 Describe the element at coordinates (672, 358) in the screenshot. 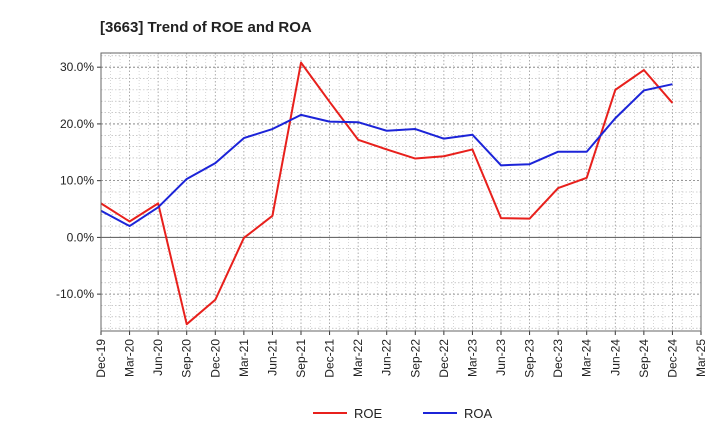

I see `x-tick-label: Dec-24` at that location.